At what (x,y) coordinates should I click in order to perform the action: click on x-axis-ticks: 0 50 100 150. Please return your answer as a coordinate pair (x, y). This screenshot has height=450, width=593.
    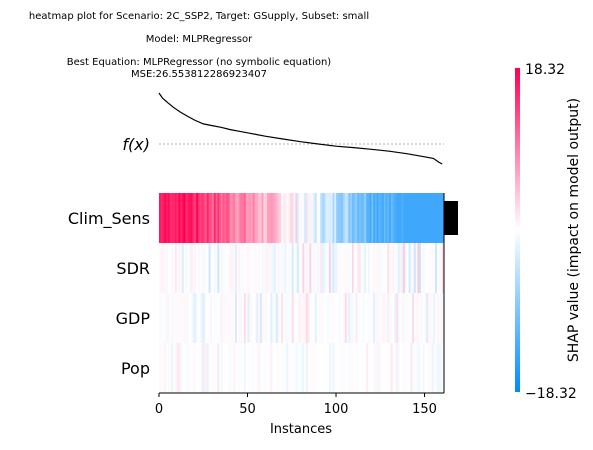
    Looking at the image, I should click on (296, 405).